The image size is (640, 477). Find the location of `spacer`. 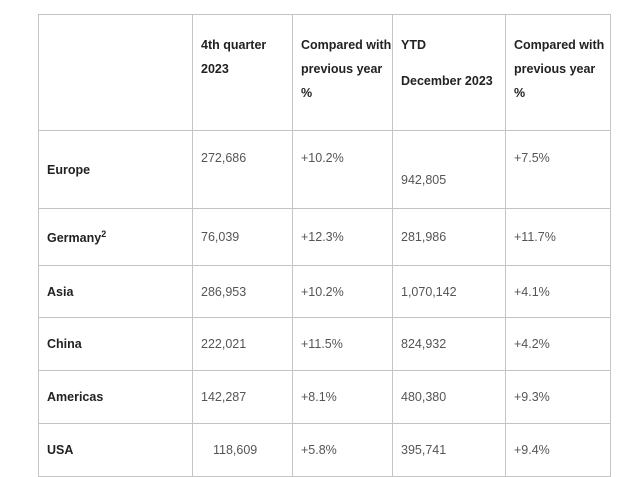

spacer is located at coordinates (453, 63).